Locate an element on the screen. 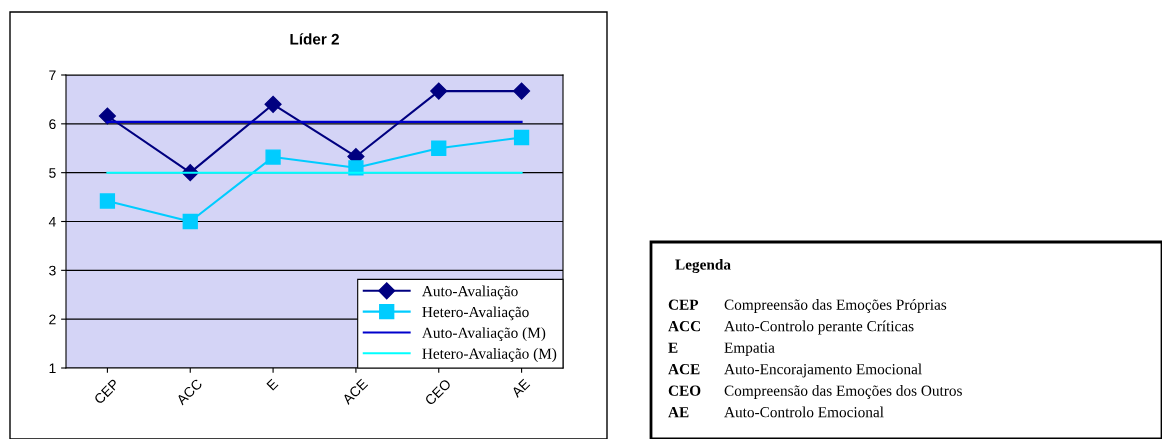 This screenshot has width=1162, height=439. text: Legenda is located at coordinates (703, 266).